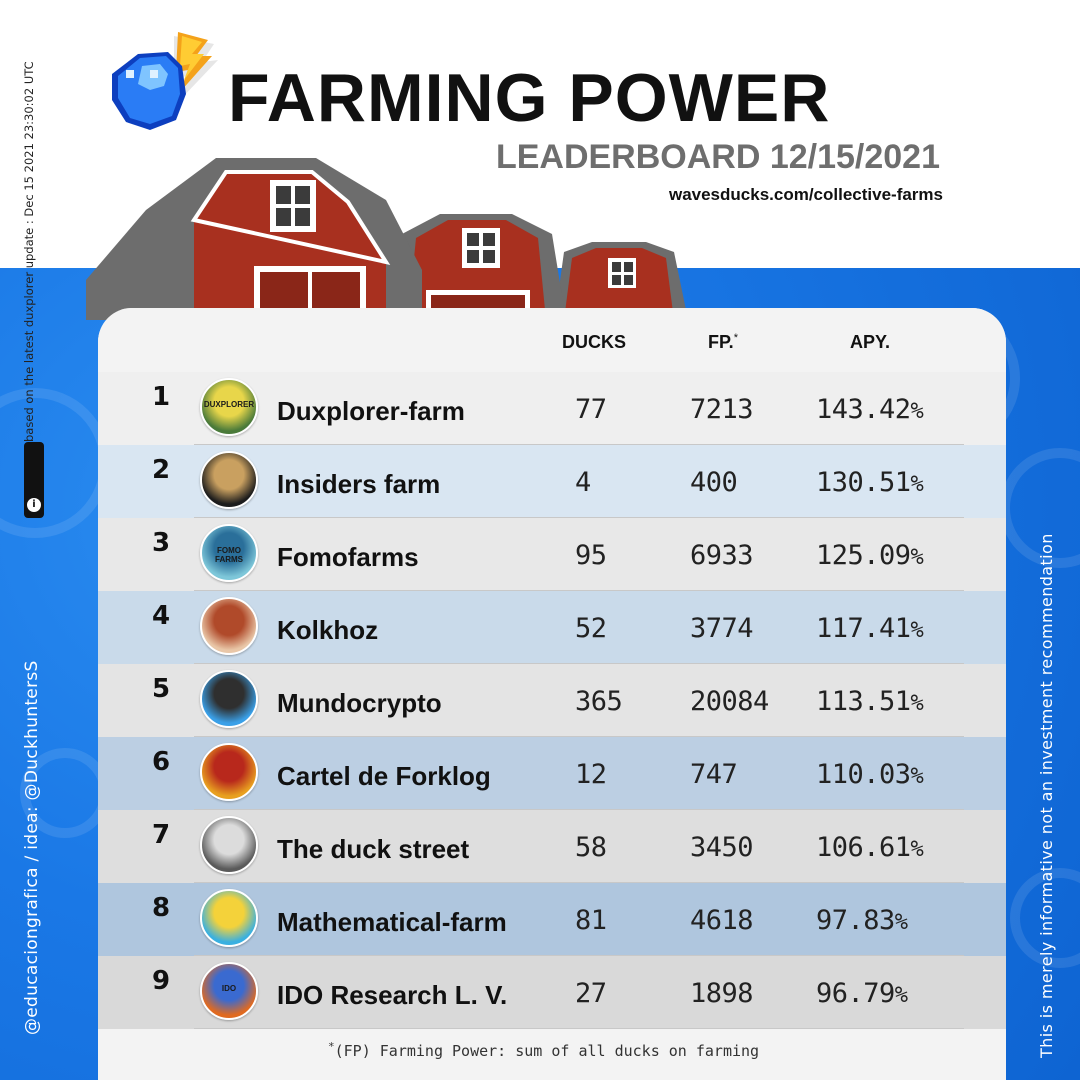 The image size is (1080, 1080). I want to click on fp-value: 7213, so click(722, 409).